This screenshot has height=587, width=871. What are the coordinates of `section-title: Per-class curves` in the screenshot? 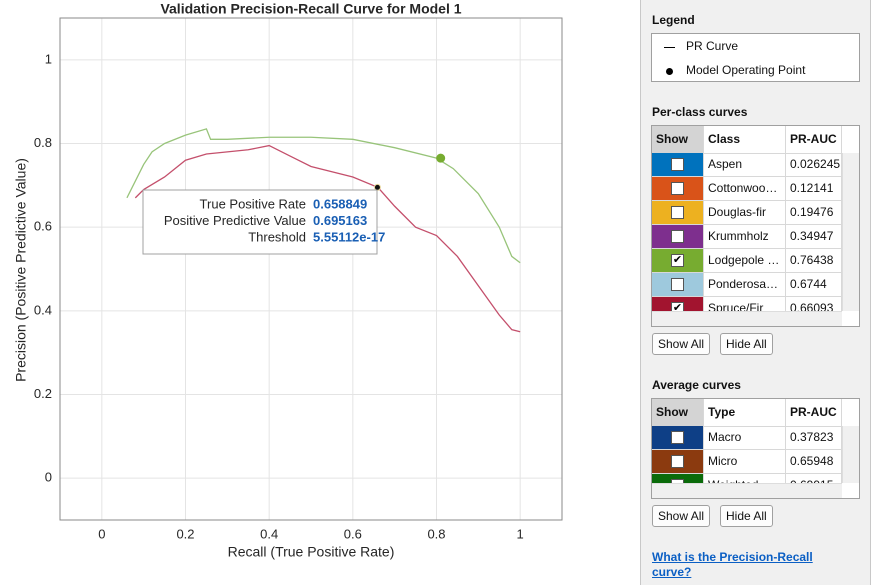 It's located at (700, 112).